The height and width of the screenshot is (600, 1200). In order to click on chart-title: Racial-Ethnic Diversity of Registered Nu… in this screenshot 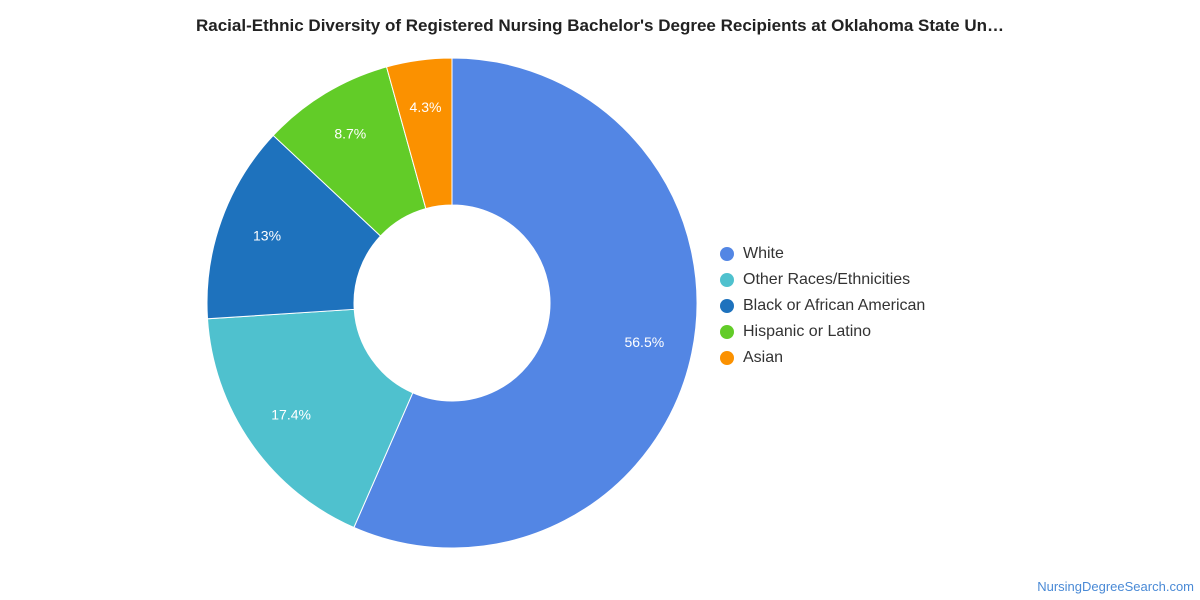, I will do `click(600, 25)`.